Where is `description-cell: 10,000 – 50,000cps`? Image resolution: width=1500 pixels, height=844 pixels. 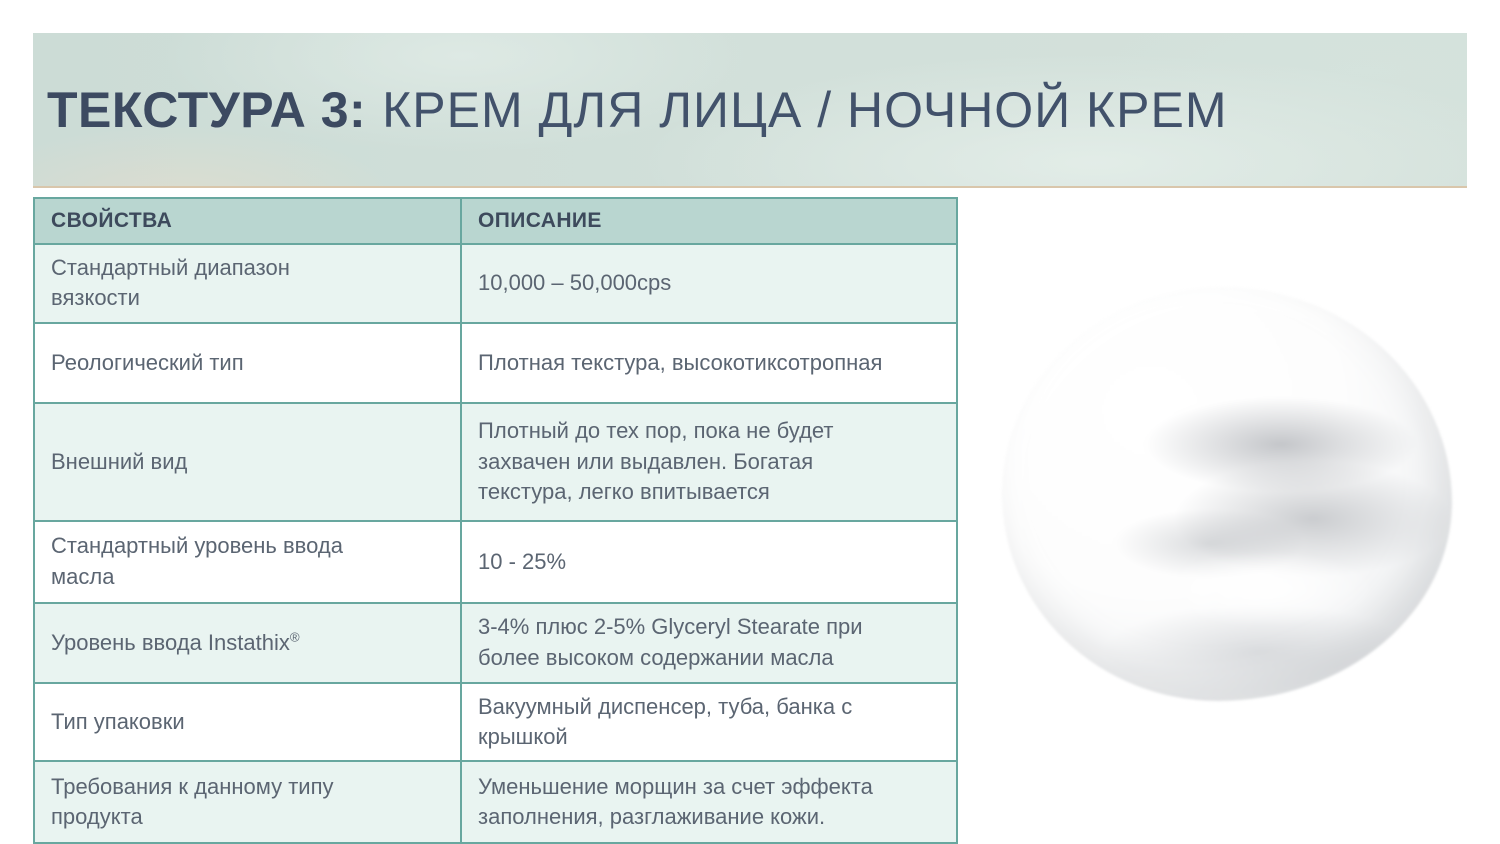
description-cell: 10,000 – 50,000cps is located at coordinates (709, 283).